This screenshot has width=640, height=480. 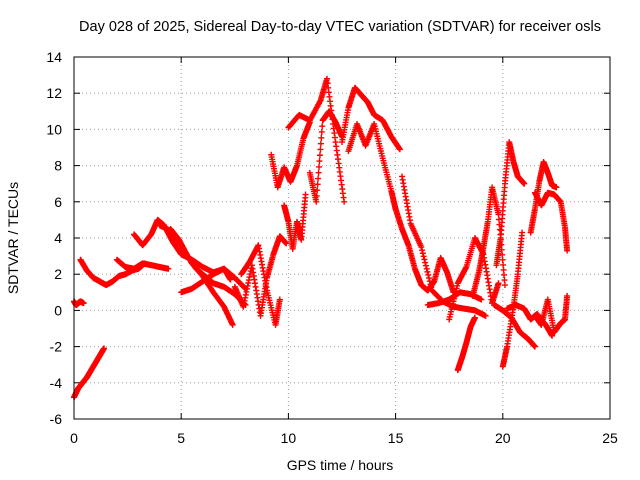 What do you see at coordinates (56, 347) in the screenshot?
I see `y-tick-label: -2` at bounding box center [56, 347].